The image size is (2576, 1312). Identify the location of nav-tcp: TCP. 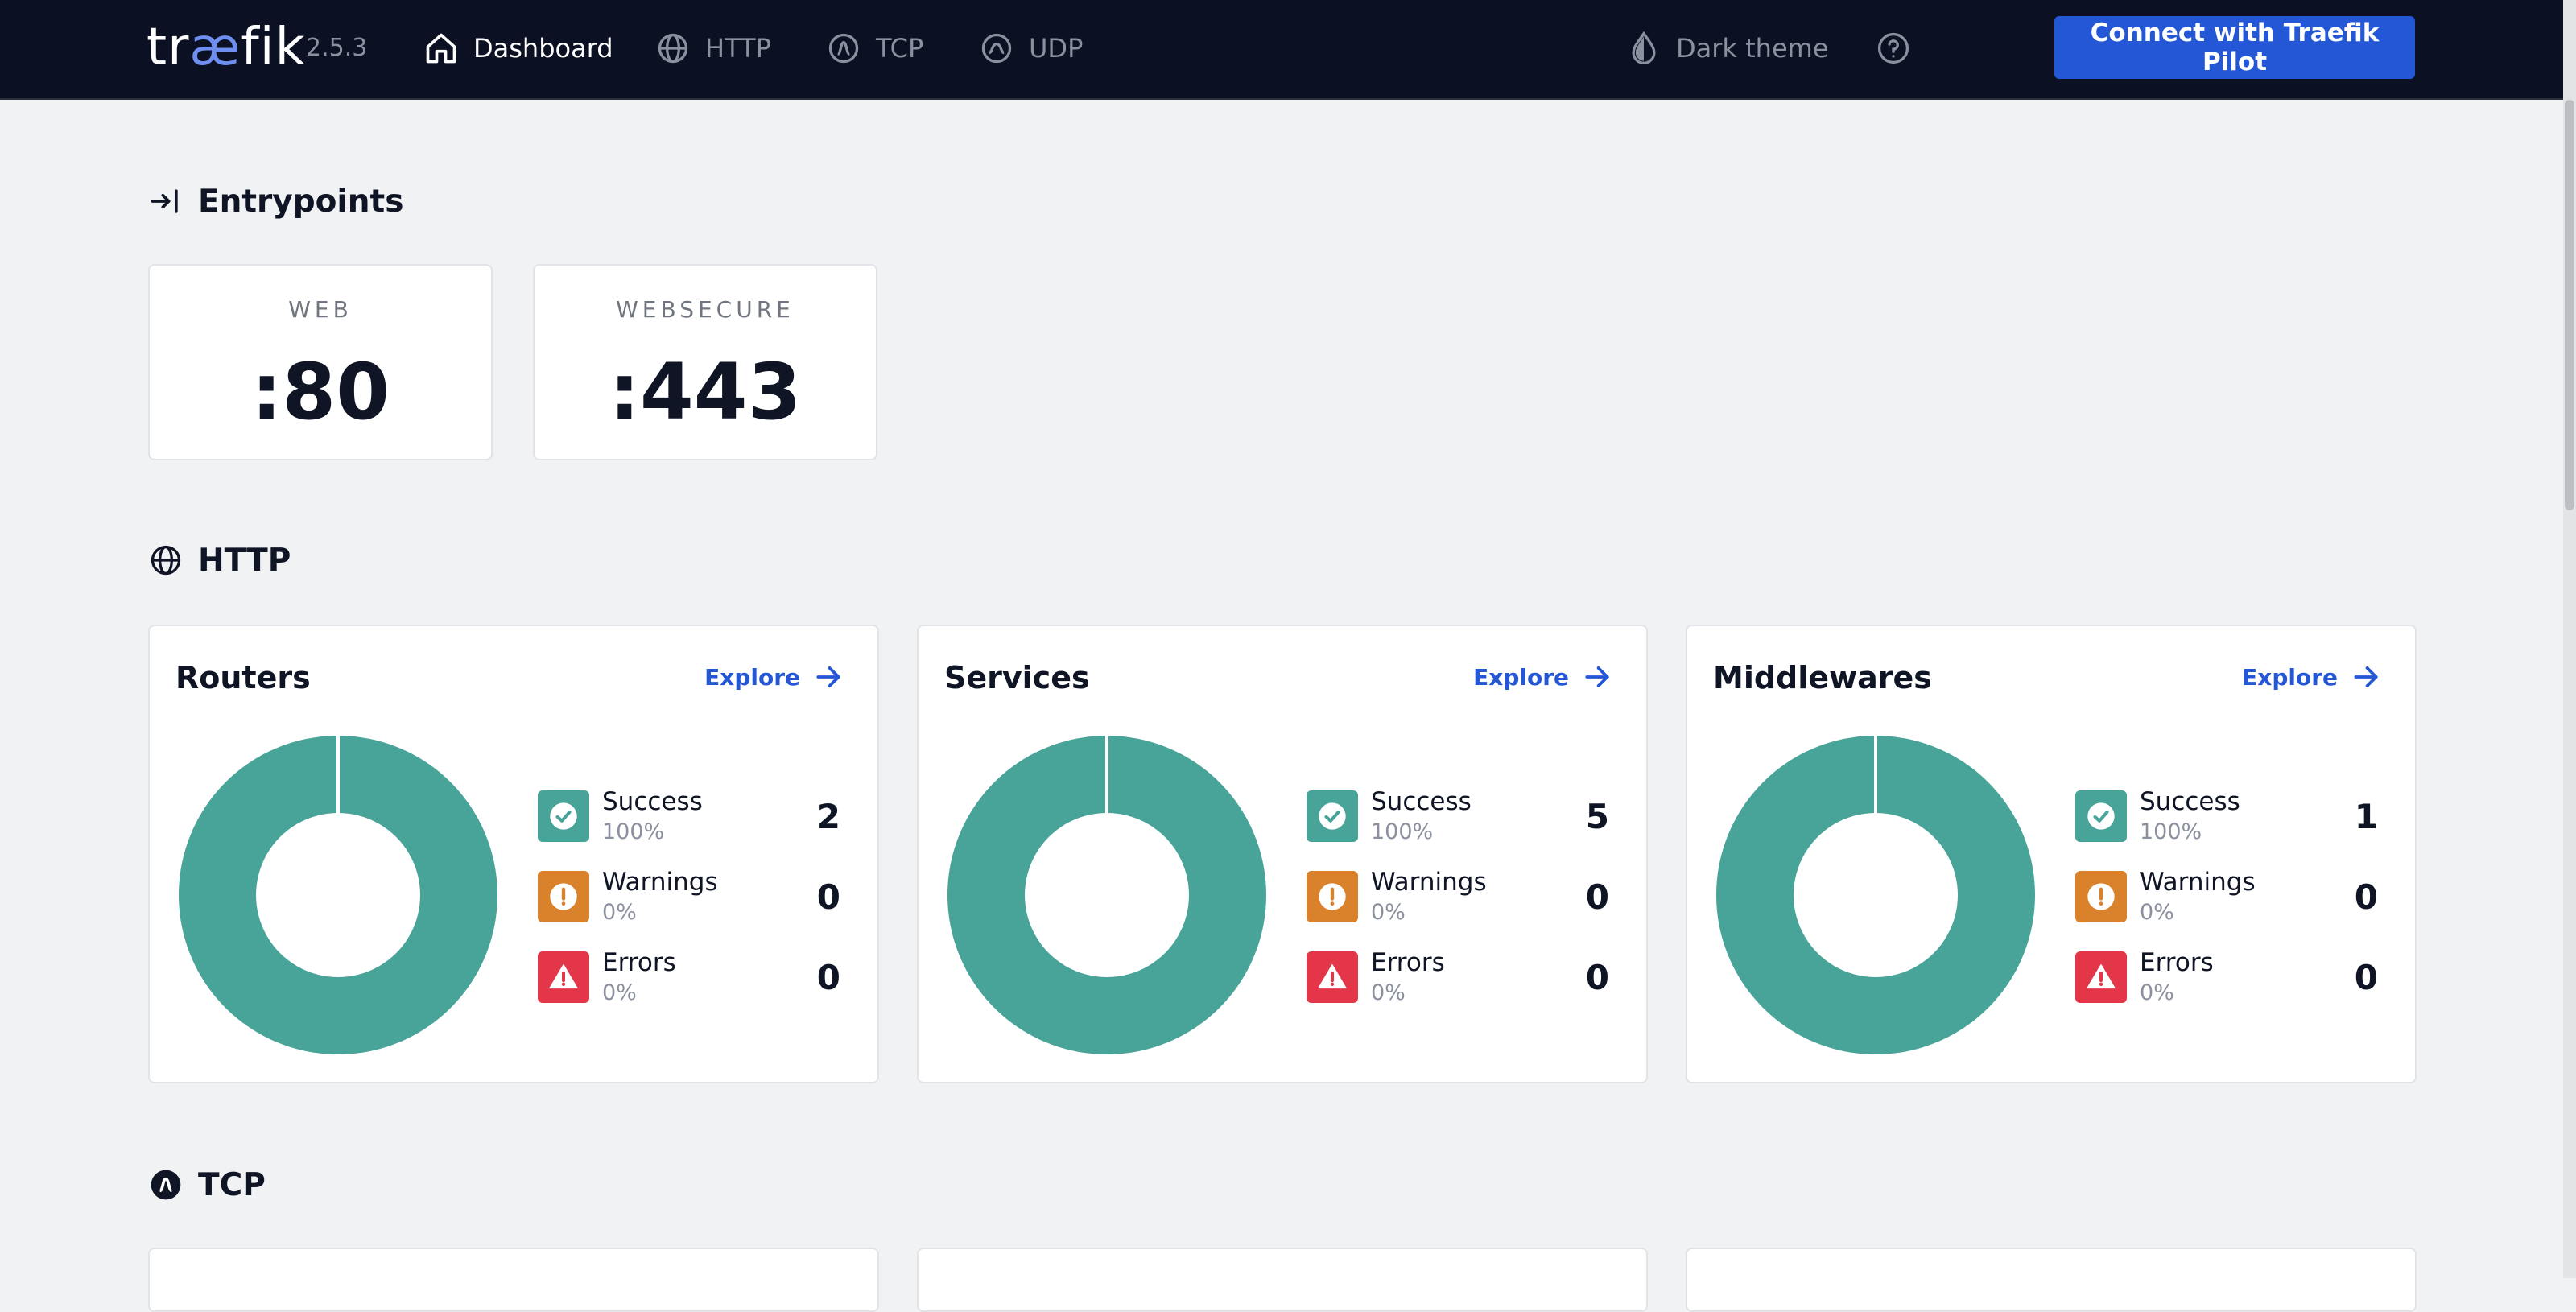
(874, 48).